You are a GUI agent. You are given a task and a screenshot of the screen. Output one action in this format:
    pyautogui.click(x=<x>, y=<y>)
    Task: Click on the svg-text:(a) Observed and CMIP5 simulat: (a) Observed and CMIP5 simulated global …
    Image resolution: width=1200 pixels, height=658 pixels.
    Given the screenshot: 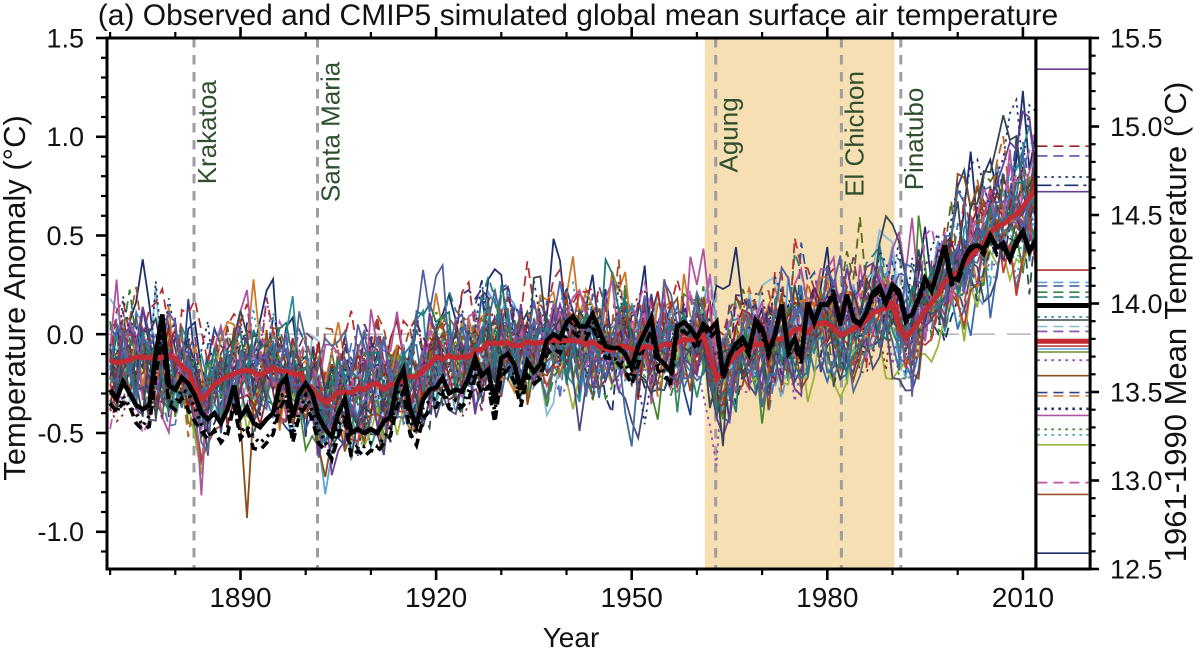 What is the action you would take?
    pyautogui.click(x=578, y=16)
    